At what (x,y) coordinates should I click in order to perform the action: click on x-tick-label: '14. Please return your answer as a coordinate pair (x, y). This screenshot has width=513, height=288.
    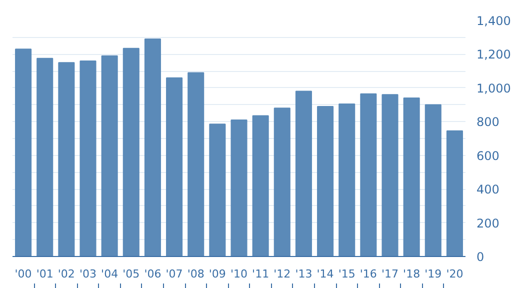
    Looking at the image, I should click on (325, 274).